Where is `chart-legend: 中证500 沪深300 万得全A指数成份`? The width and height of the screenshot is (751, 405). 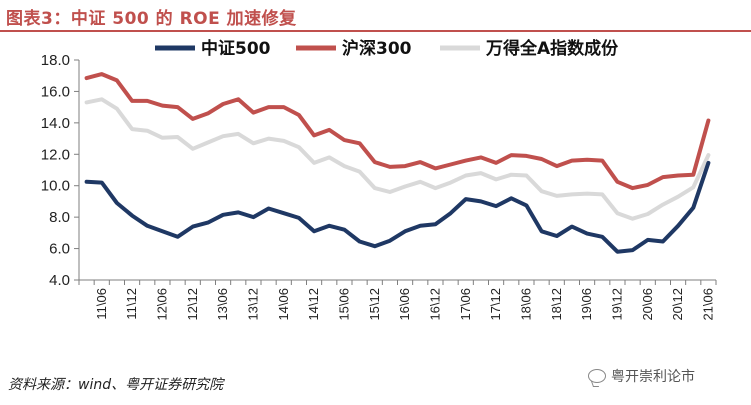
chart-legend: 中证500 沪深300 万得全A指数成份 is located at coordinates (387, 48).